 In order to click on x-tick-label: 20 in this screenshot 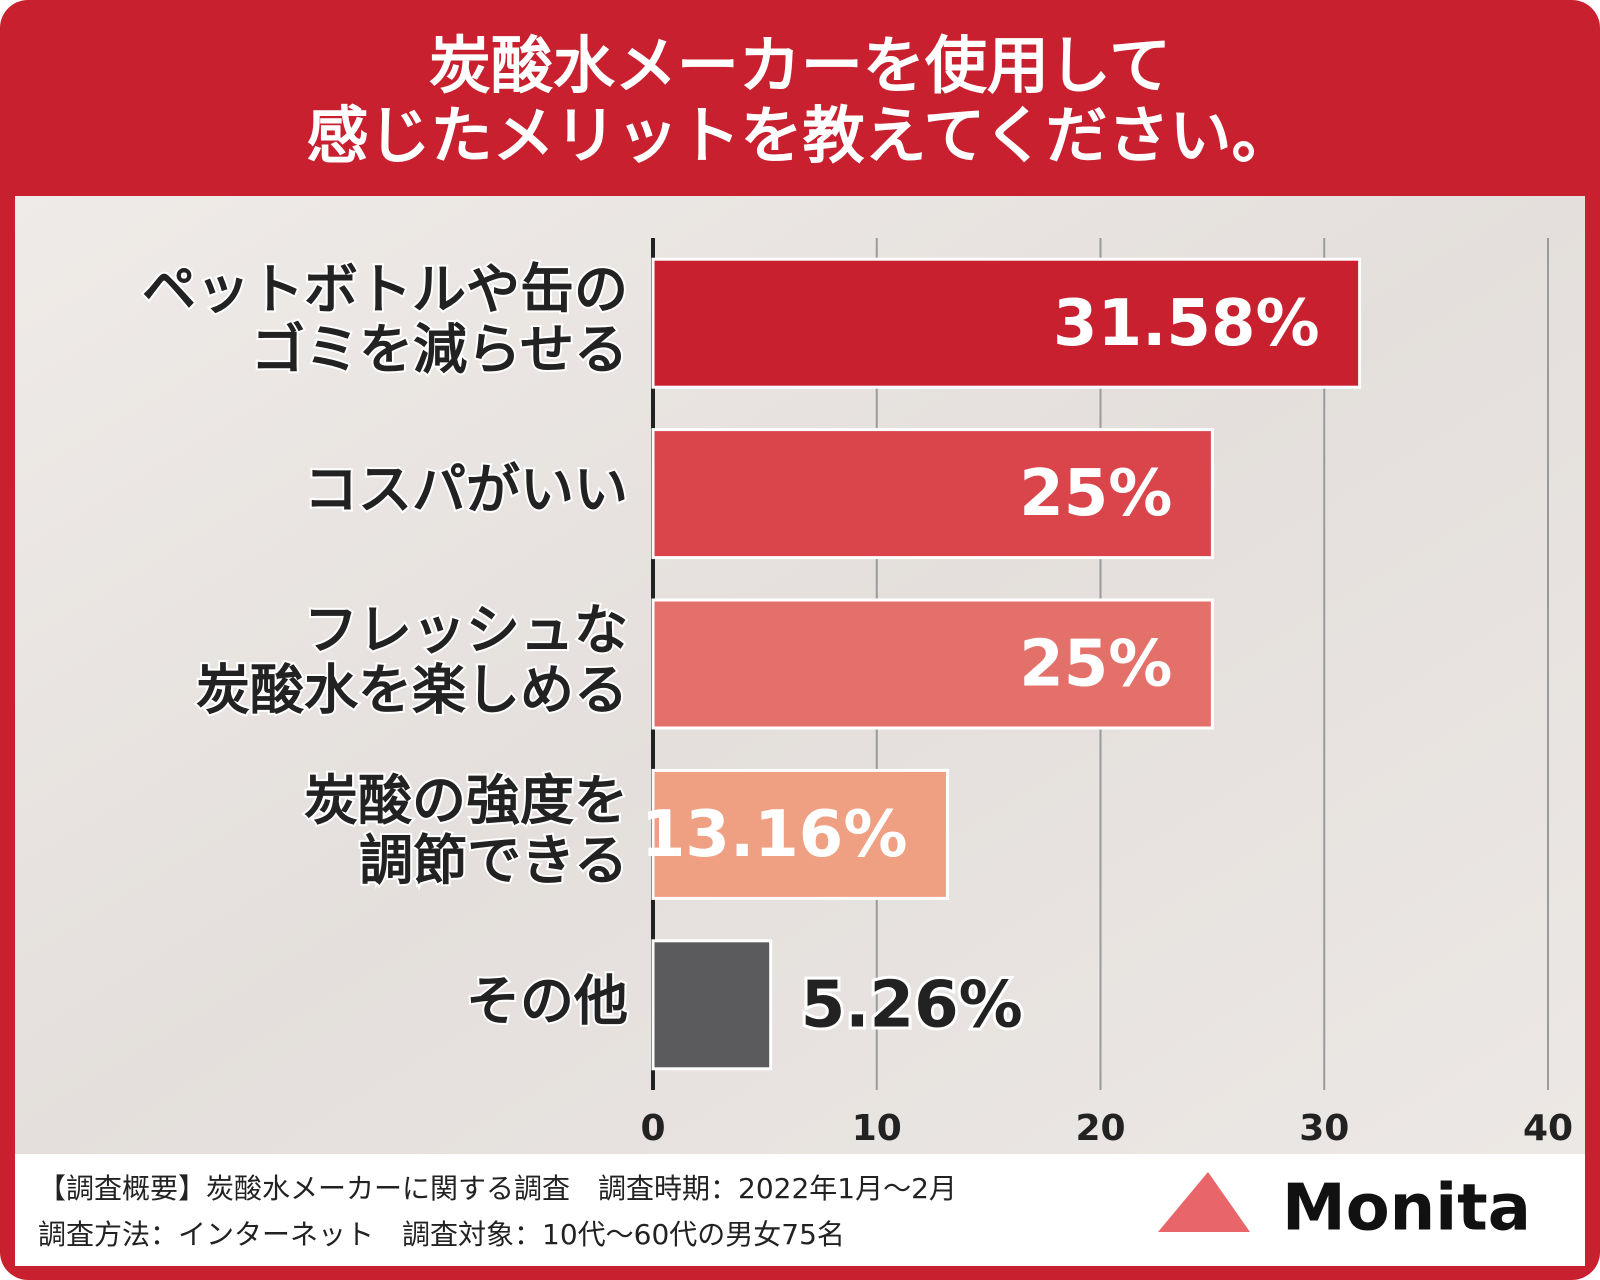, I will do `click(1100, 1128)`.